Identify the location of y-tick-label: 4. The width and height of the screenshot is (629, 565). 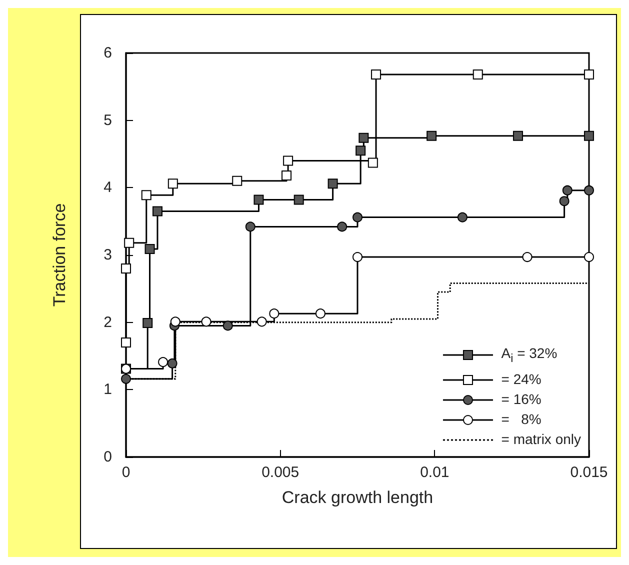
(108, 187).